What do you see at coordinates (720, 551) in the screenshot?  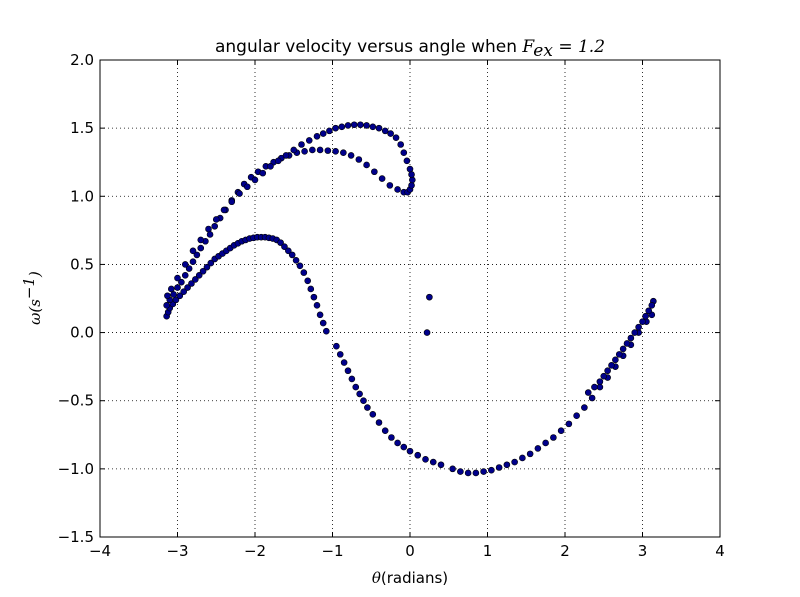 I see `x-tick-label: 4` at bounding box center [720, 551].